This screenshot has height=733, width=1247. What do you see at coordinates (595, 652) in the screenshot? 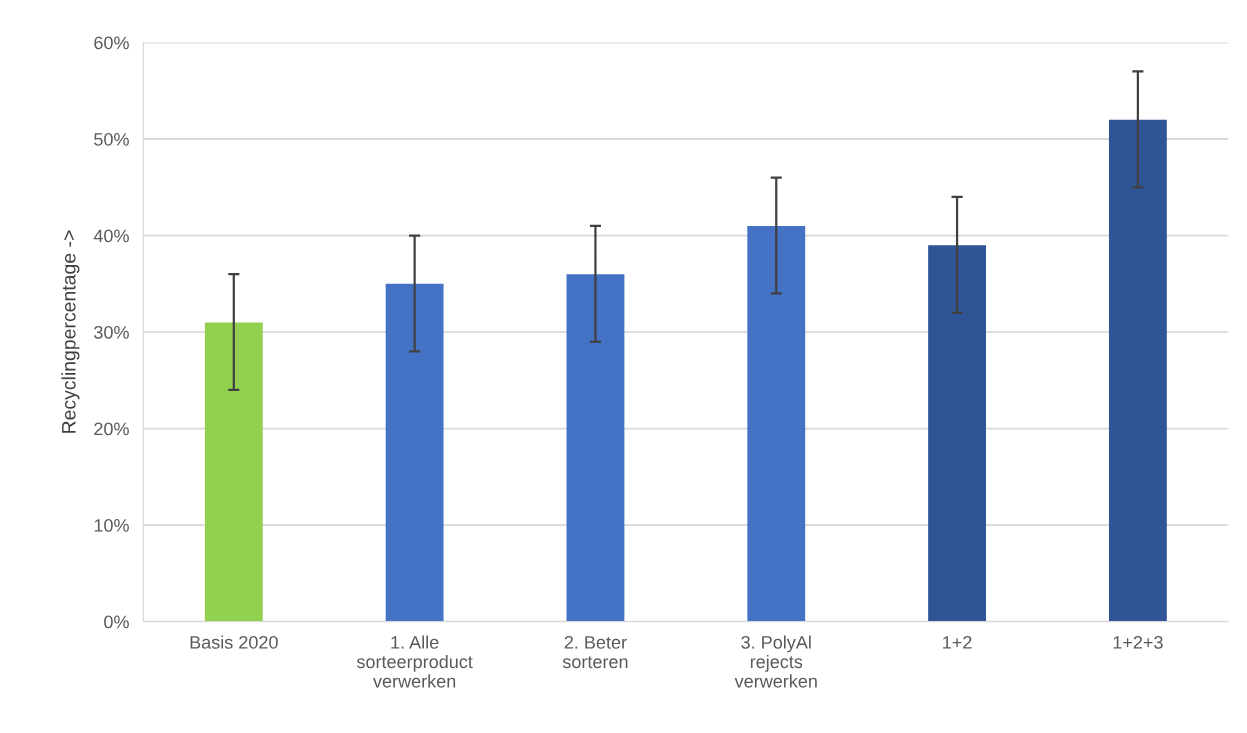
I see `x-tick-label: 2. Beter sorteren` at bounding box center [595, 652].